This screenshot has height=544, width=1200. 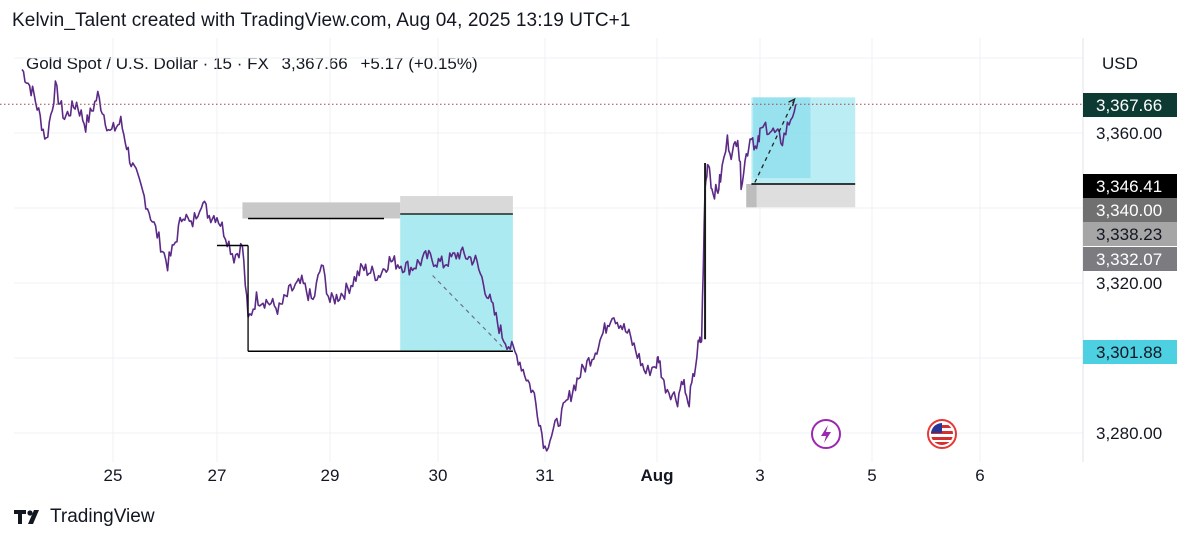 I want to click on lightning-icon, so click(x=826, y=434).